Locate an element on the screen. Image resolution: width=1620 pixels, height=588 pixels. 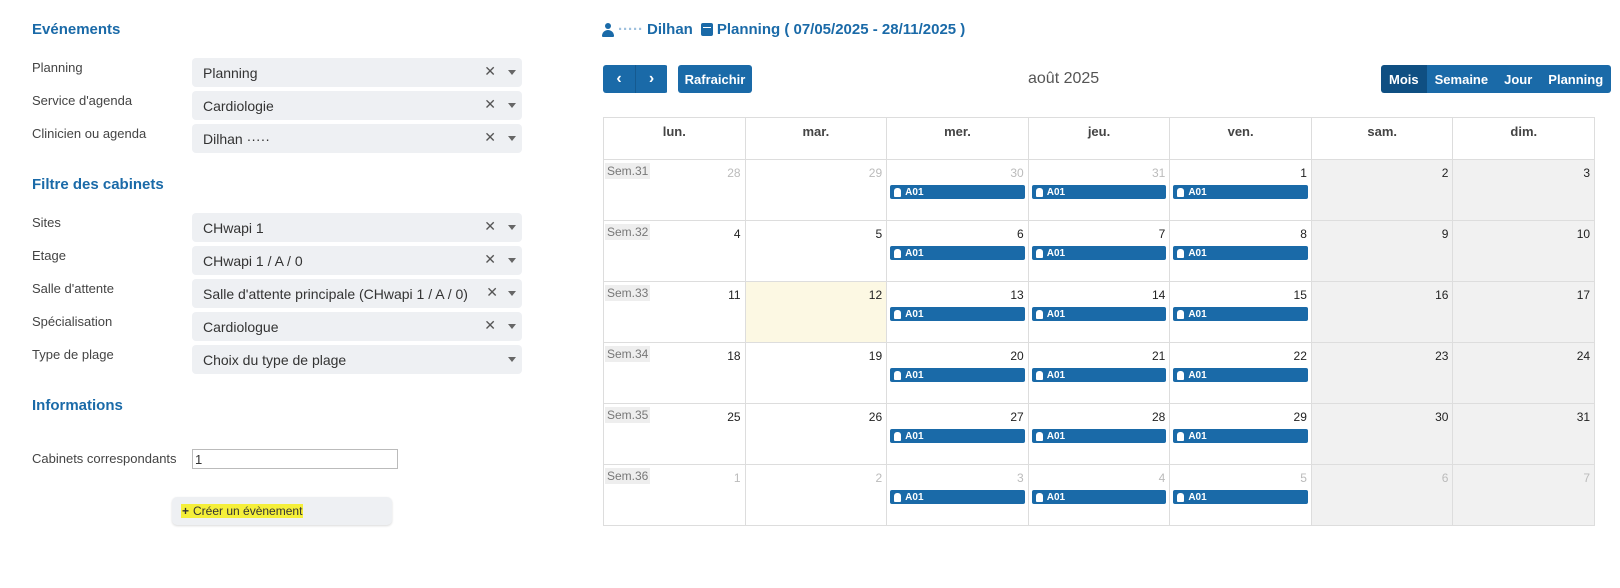
day-number: 7 is located at coordinates (1587, 478).